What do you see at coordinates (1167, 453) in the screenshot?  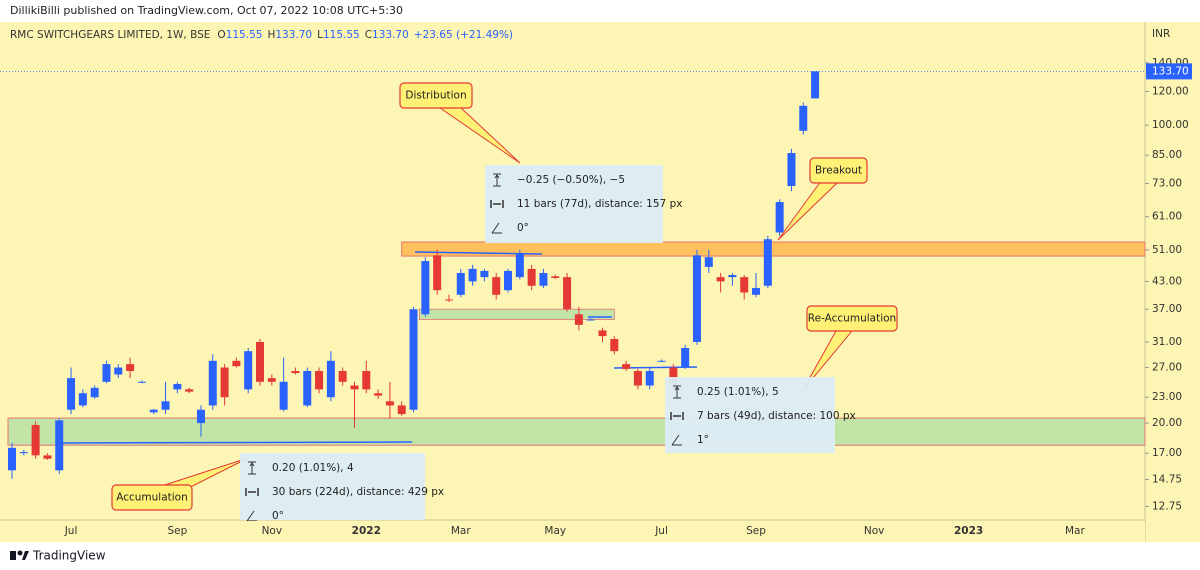 I see `y-tick-label: 17.00` at bounding box center [1167, 453].